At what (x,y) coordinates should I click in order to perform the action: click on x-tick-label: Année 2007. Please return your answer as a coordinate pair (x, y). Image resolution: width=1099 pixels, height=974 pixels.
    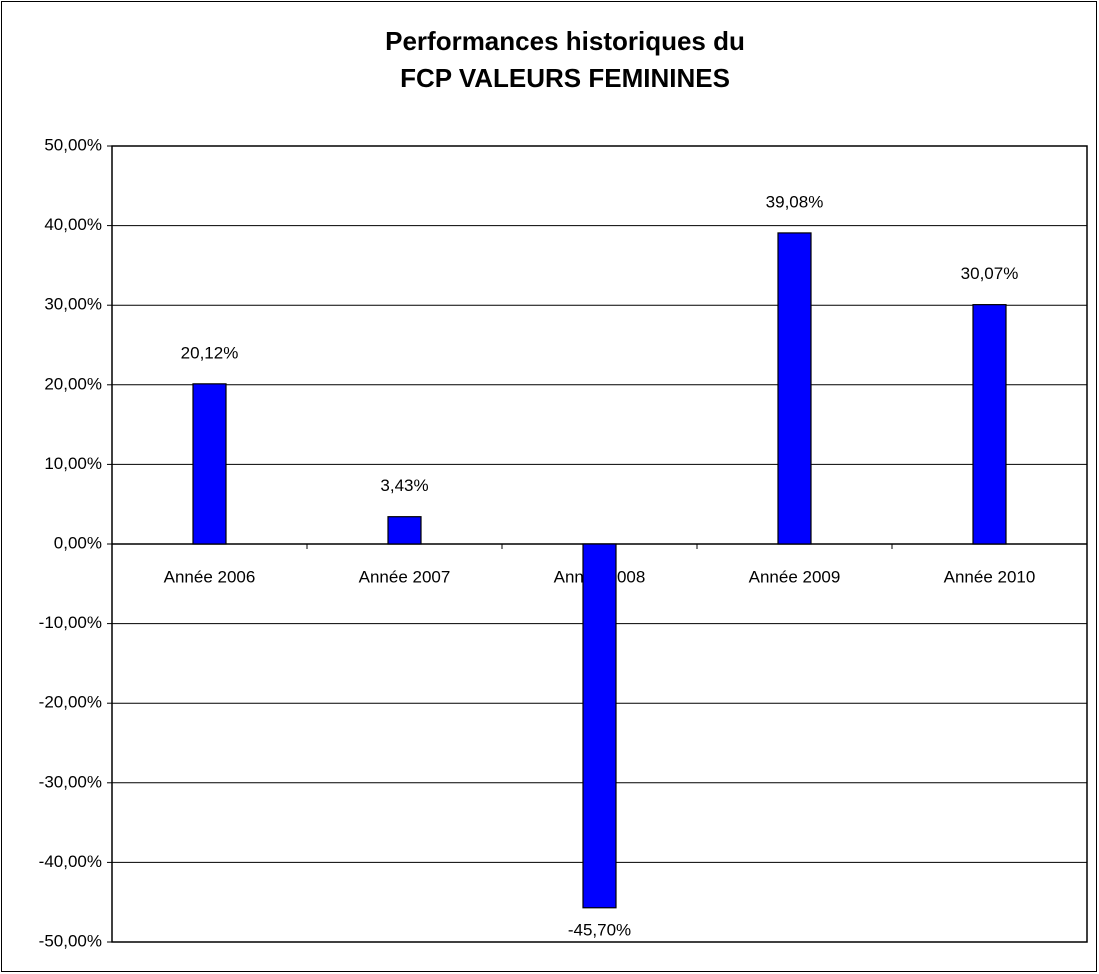
    Looking at the image, I should click on (405, 576).